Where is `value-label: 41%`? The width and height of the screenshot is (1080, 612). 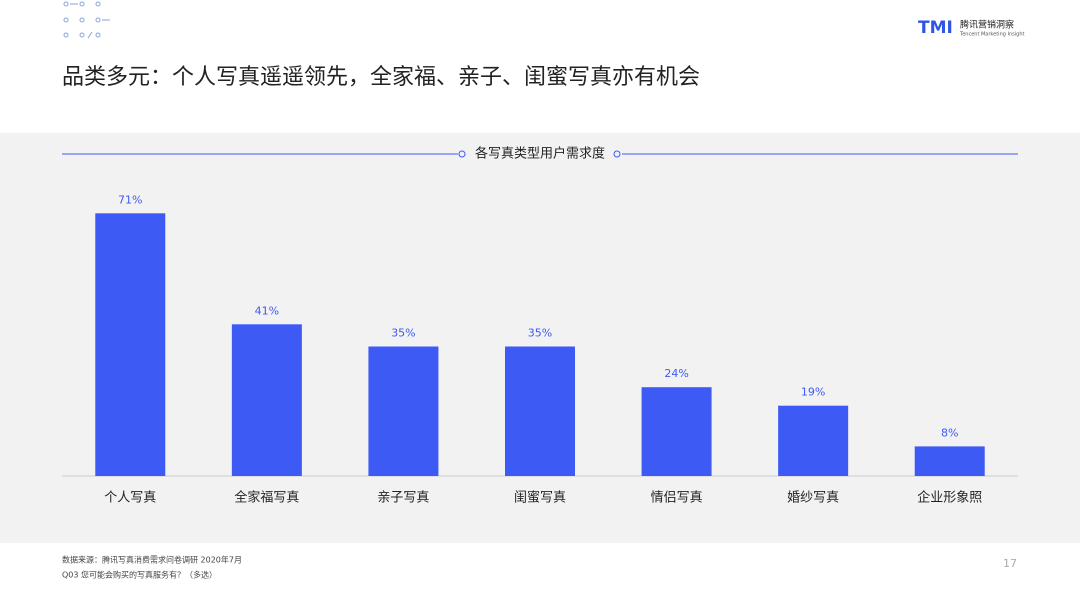 value-label: 41% is located at coordinates (267, 310).